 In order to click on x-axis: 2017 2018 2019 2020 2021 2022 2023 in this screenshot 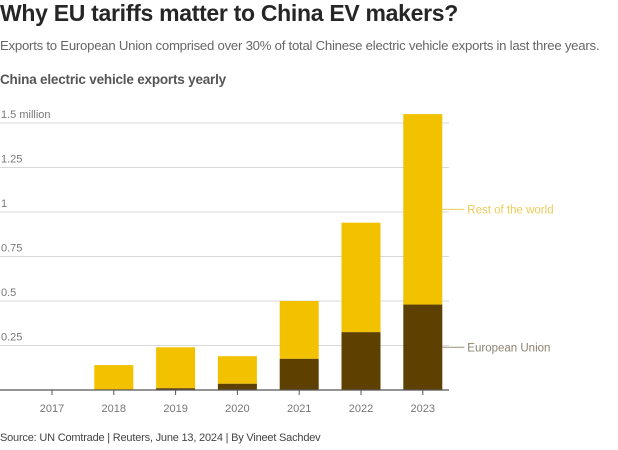, I will do `click(224, 402)`.